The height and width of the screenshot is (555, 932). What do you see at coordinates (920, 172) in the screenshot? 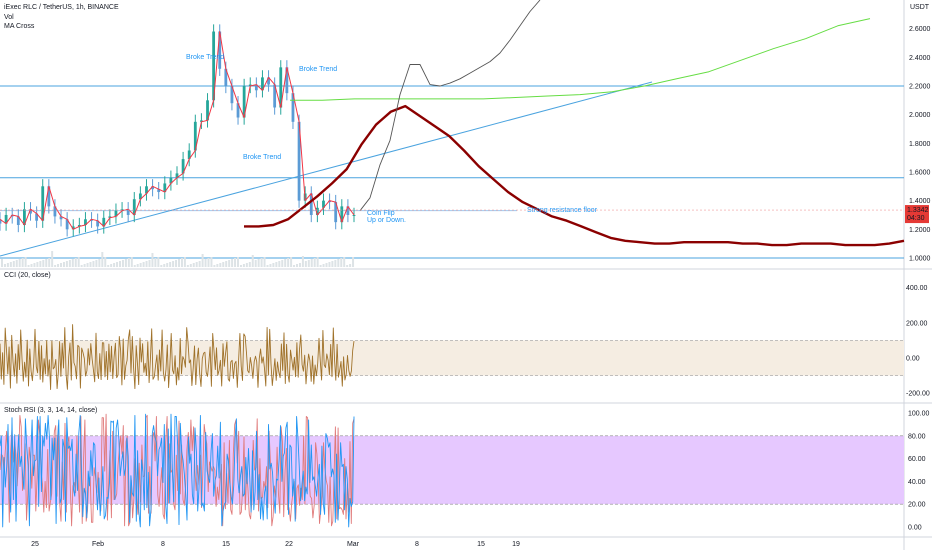
I see `price-axis-tick-label: 1.6000` at bounding box center [920, 172].